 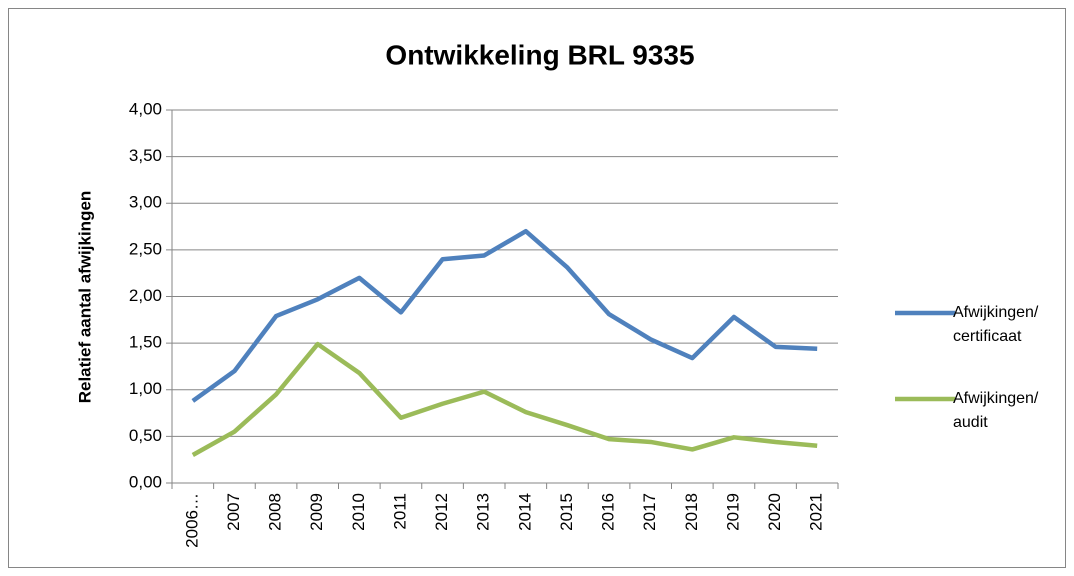 What do you see at coordinates (145, 248) in the screenshot?
I see `y-tick-label: 2,50` at bounding box center [145, 248].